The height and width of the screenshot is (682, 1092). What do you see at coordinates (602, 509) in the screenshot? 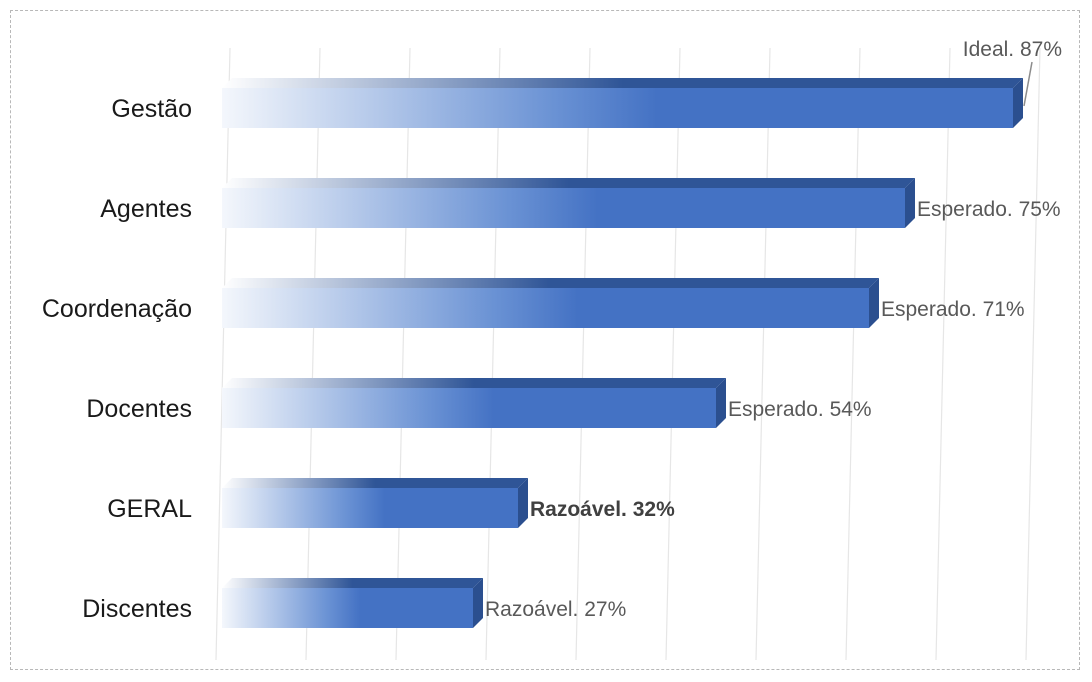
I see `data-label: Razoável. 32%` at bounding box center [602, 509].